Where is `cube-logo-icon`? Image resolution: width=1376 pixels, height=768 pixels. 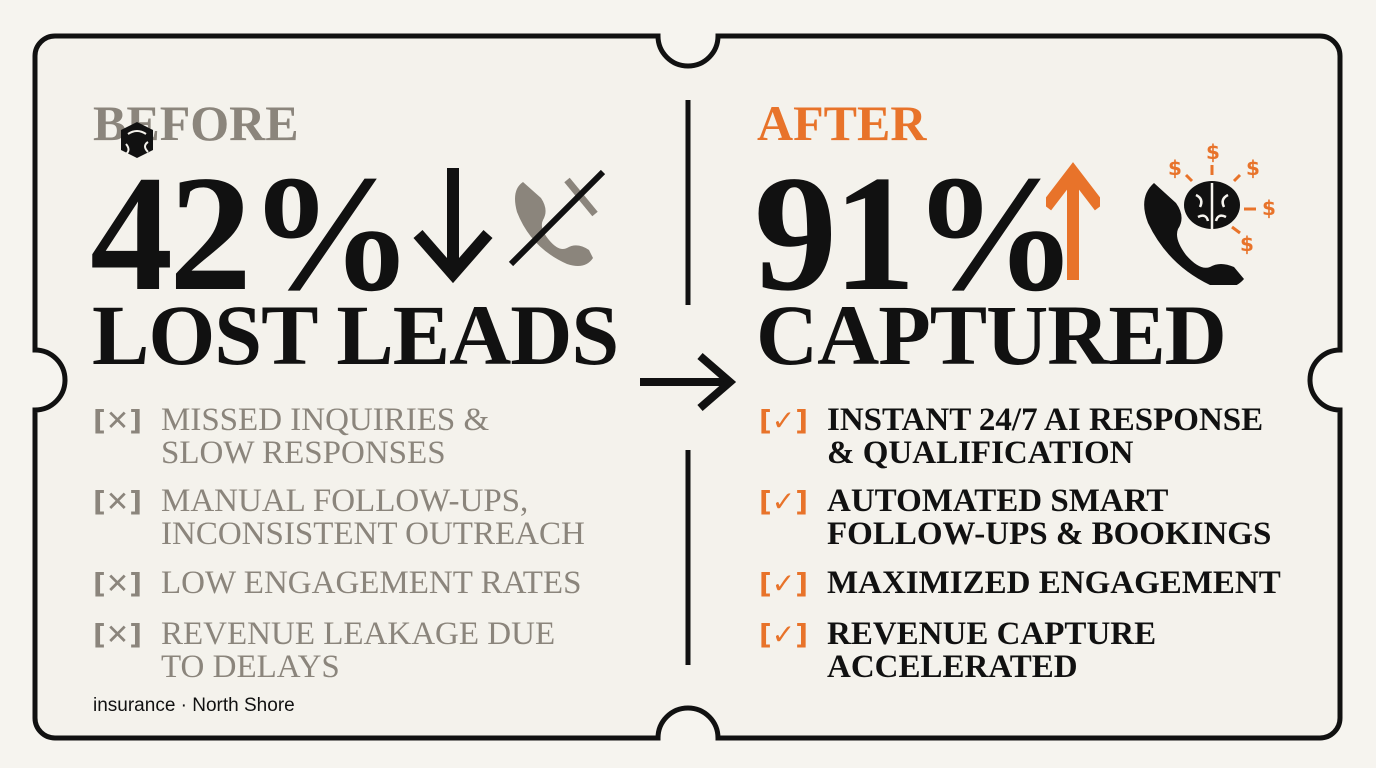 cube-logo-icon is located at coordinates (137, 140).